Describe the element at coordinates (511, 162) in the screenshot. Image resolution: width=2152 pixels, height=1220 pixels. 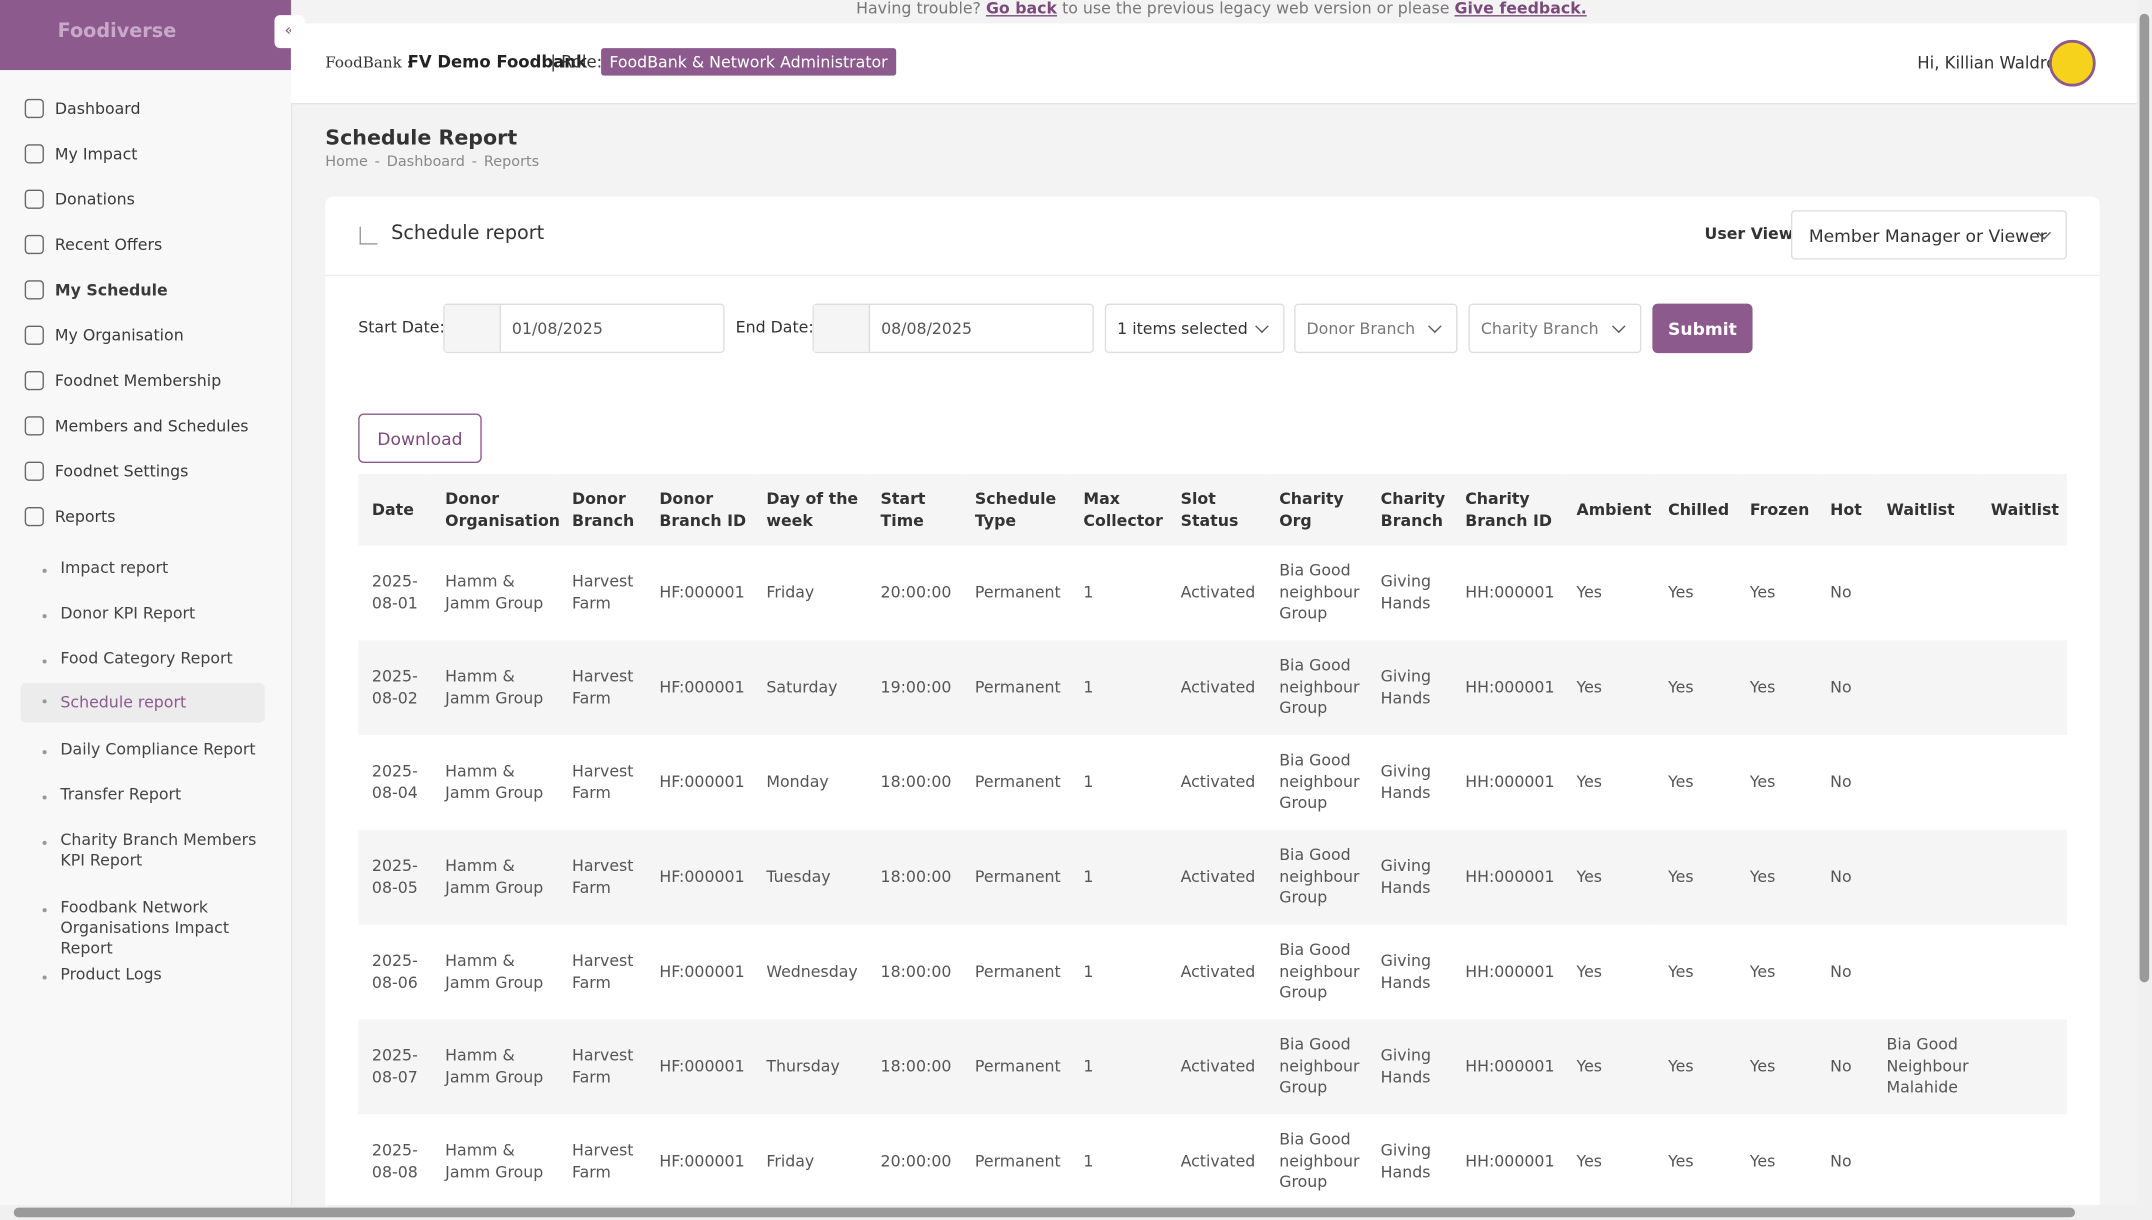
I see `breadcrumb: Reports` at that location.